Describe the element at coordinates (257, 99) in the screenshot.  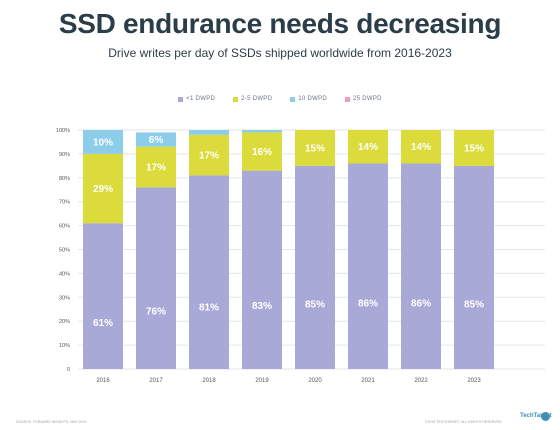
I see `legend-label: 2-5 DWPD` at that location.